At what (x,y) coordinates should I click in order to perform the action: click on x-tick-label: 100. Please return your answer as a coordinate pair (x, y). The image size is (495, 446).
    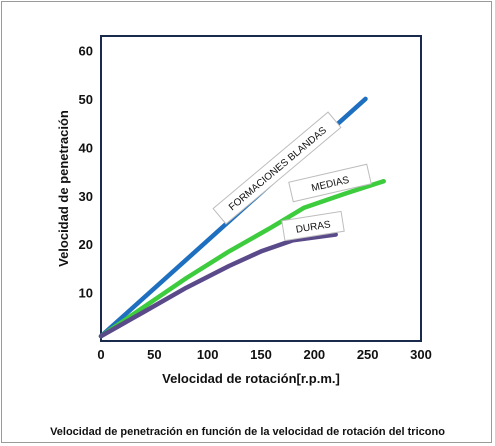
    Looking at the image, I should click on (208, 354).